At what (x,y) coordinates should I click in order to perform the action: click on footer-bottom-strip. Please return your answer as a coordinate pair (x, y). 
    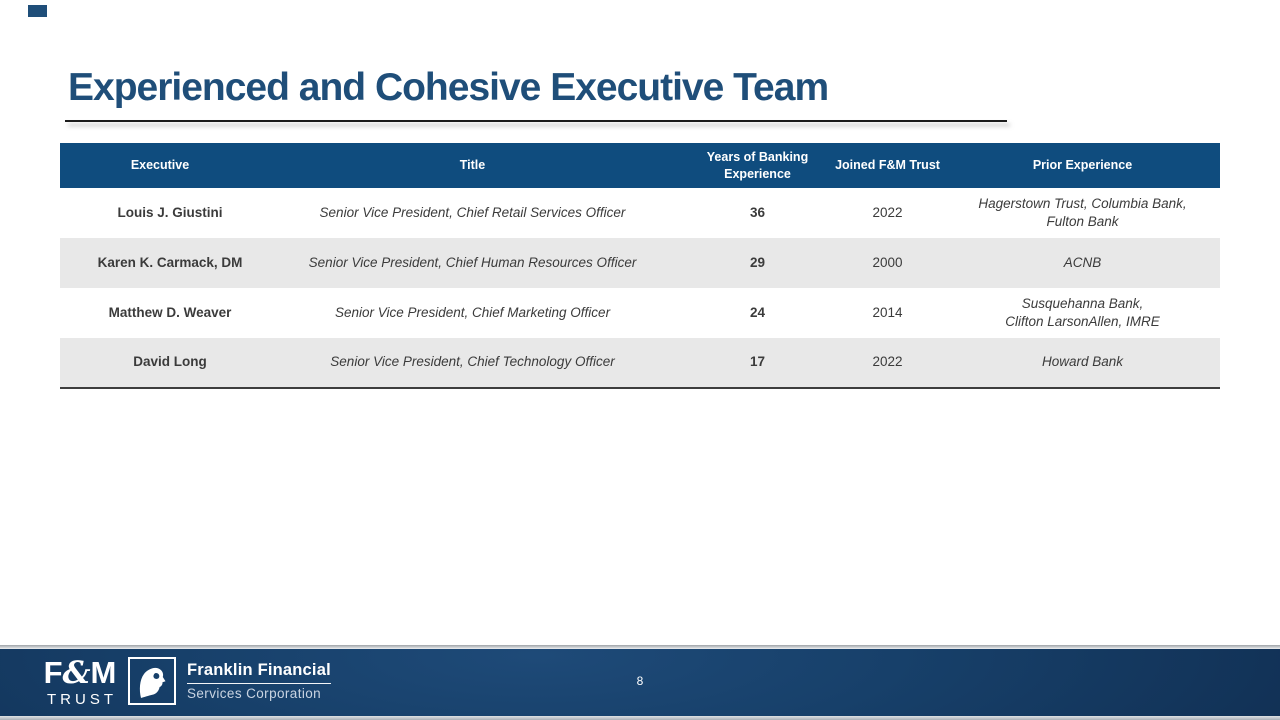
    Looking at the image, I should click on (640, 718).